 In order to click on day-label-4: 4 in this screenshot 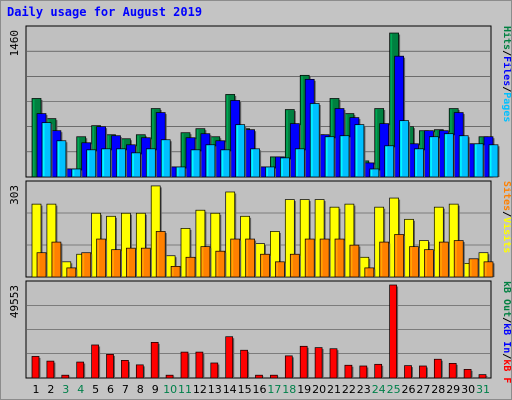, I will do `click(80, 389)`.